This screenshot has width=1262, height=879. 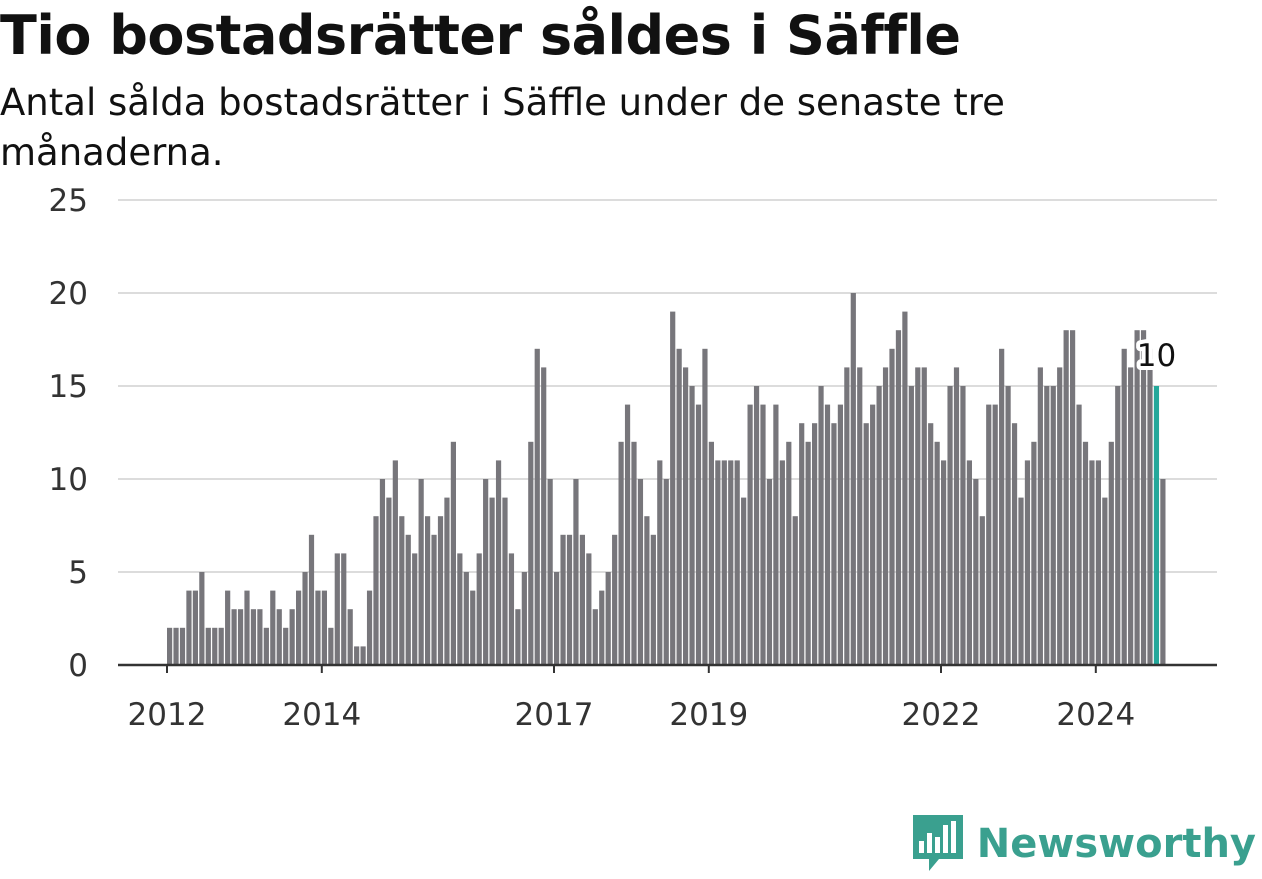 I want to click on y-tick-label: 25, so click(x=68, y=201).